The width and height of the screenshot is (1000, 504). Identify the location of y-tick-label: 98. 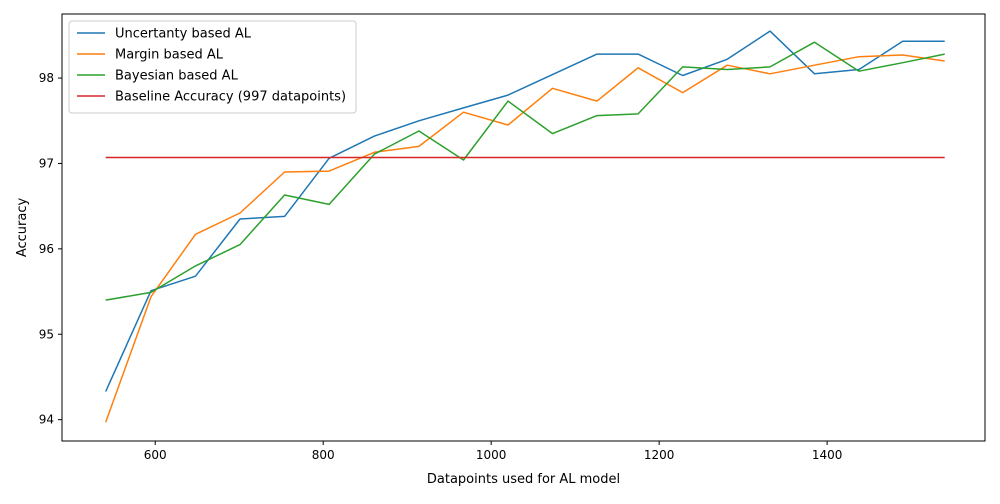
(46, 78).